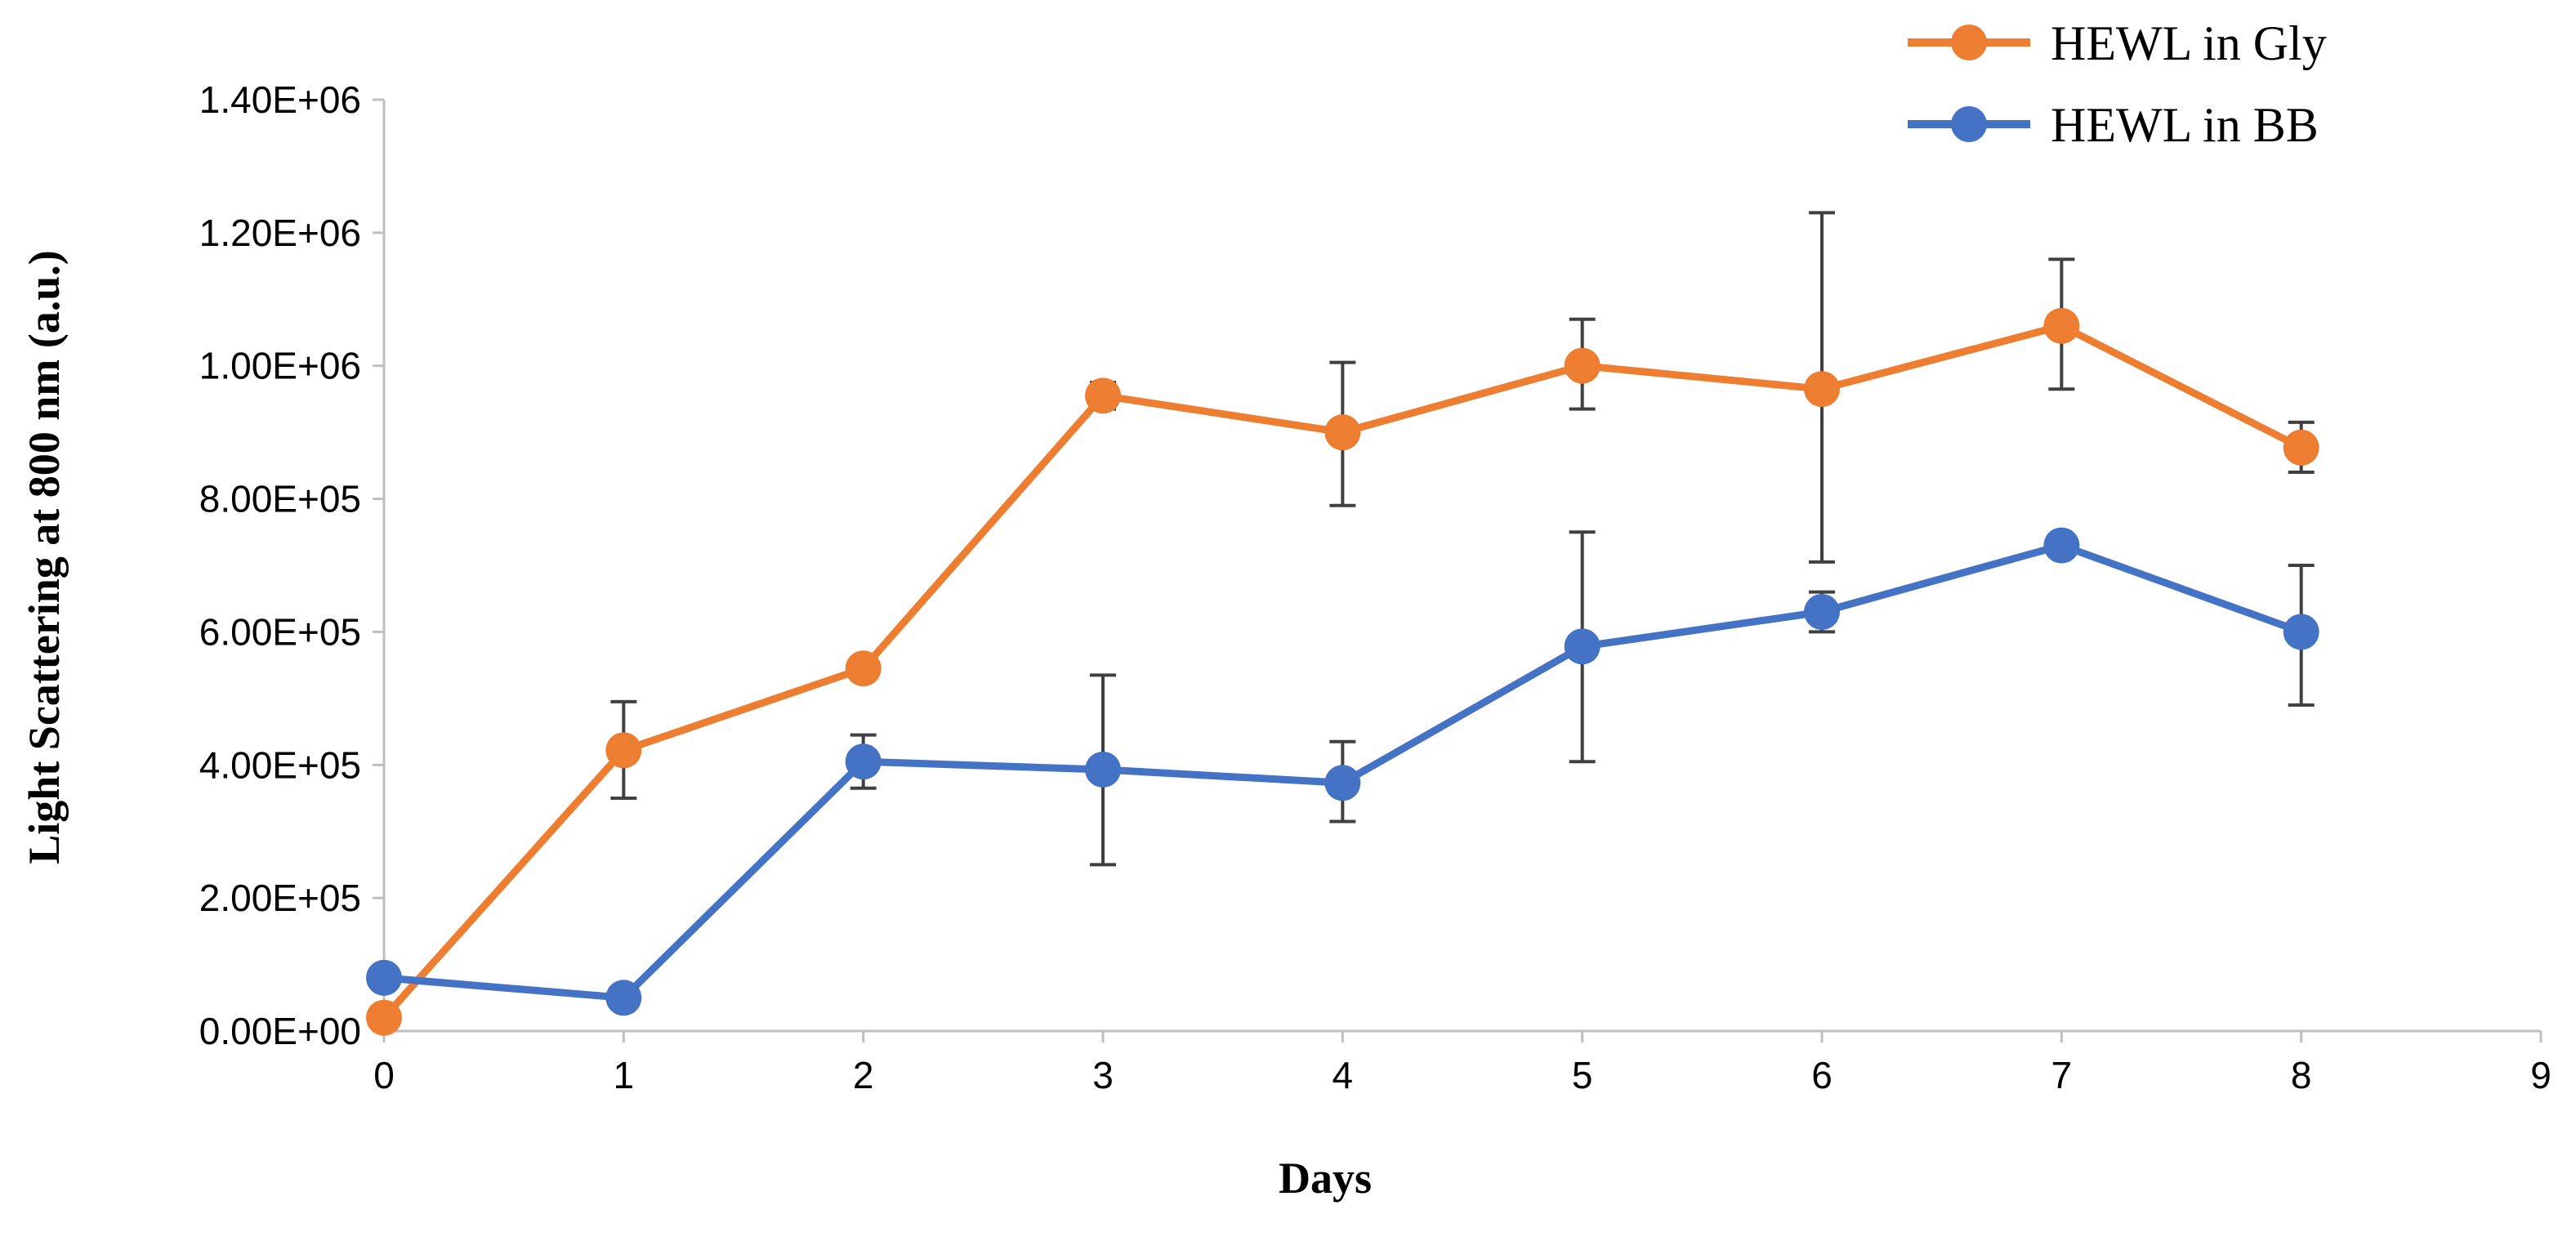  Describe the element at coordinates (1969, 42) in the screenshot. I see `legend-marker-gly` at that location.